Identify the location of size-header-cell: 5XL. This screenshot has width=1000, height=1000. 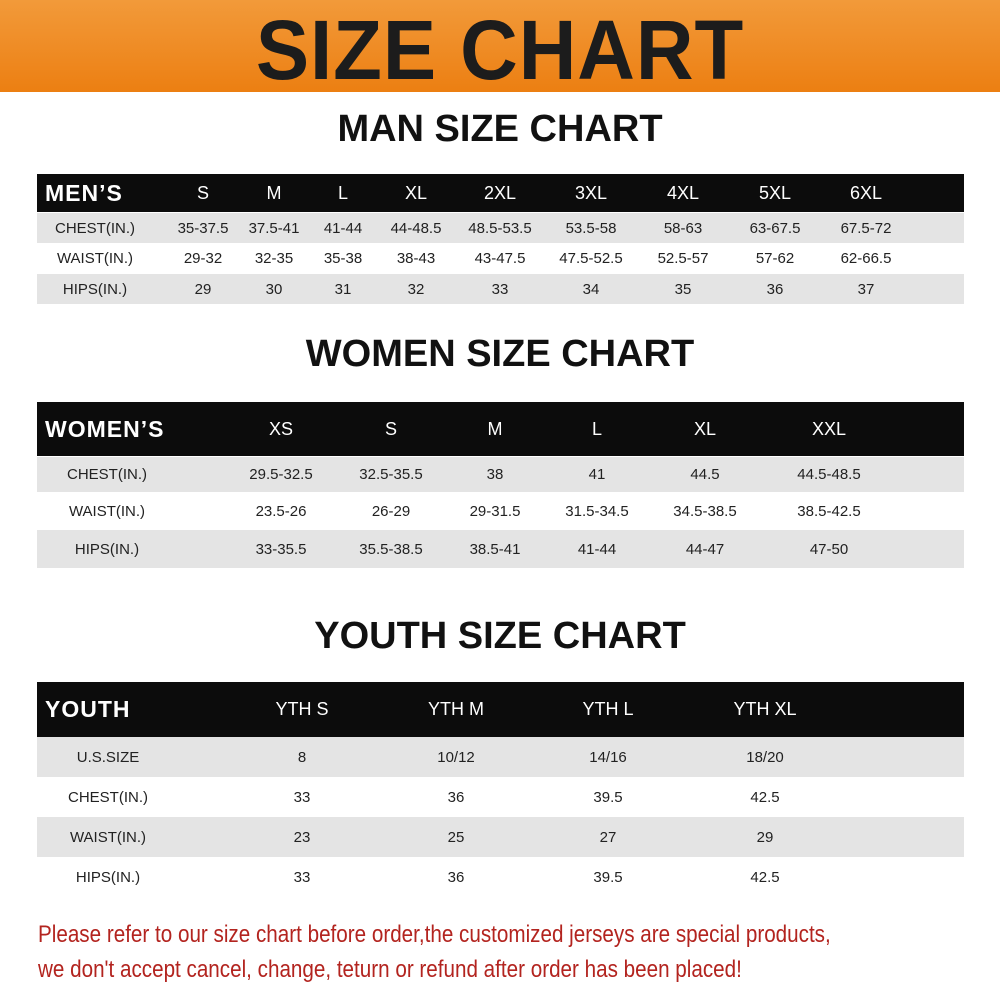
(775, 192).